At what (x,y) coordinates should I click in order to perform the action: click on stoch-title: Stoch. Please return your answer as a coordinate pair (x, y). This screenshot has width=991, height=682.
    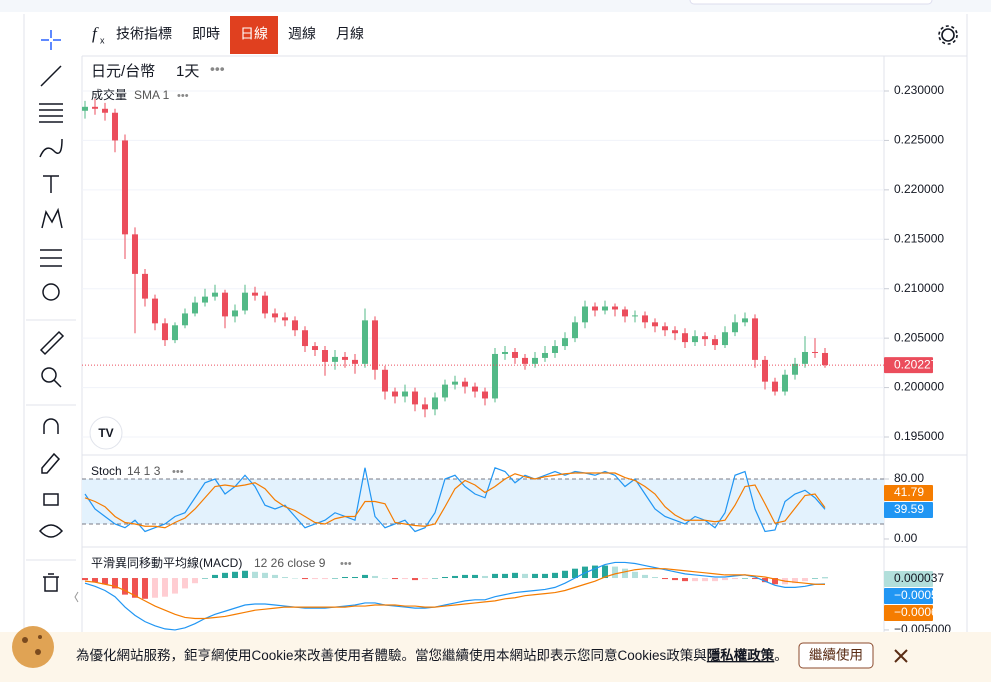
    Looking at the image, I should click on (106, 471).